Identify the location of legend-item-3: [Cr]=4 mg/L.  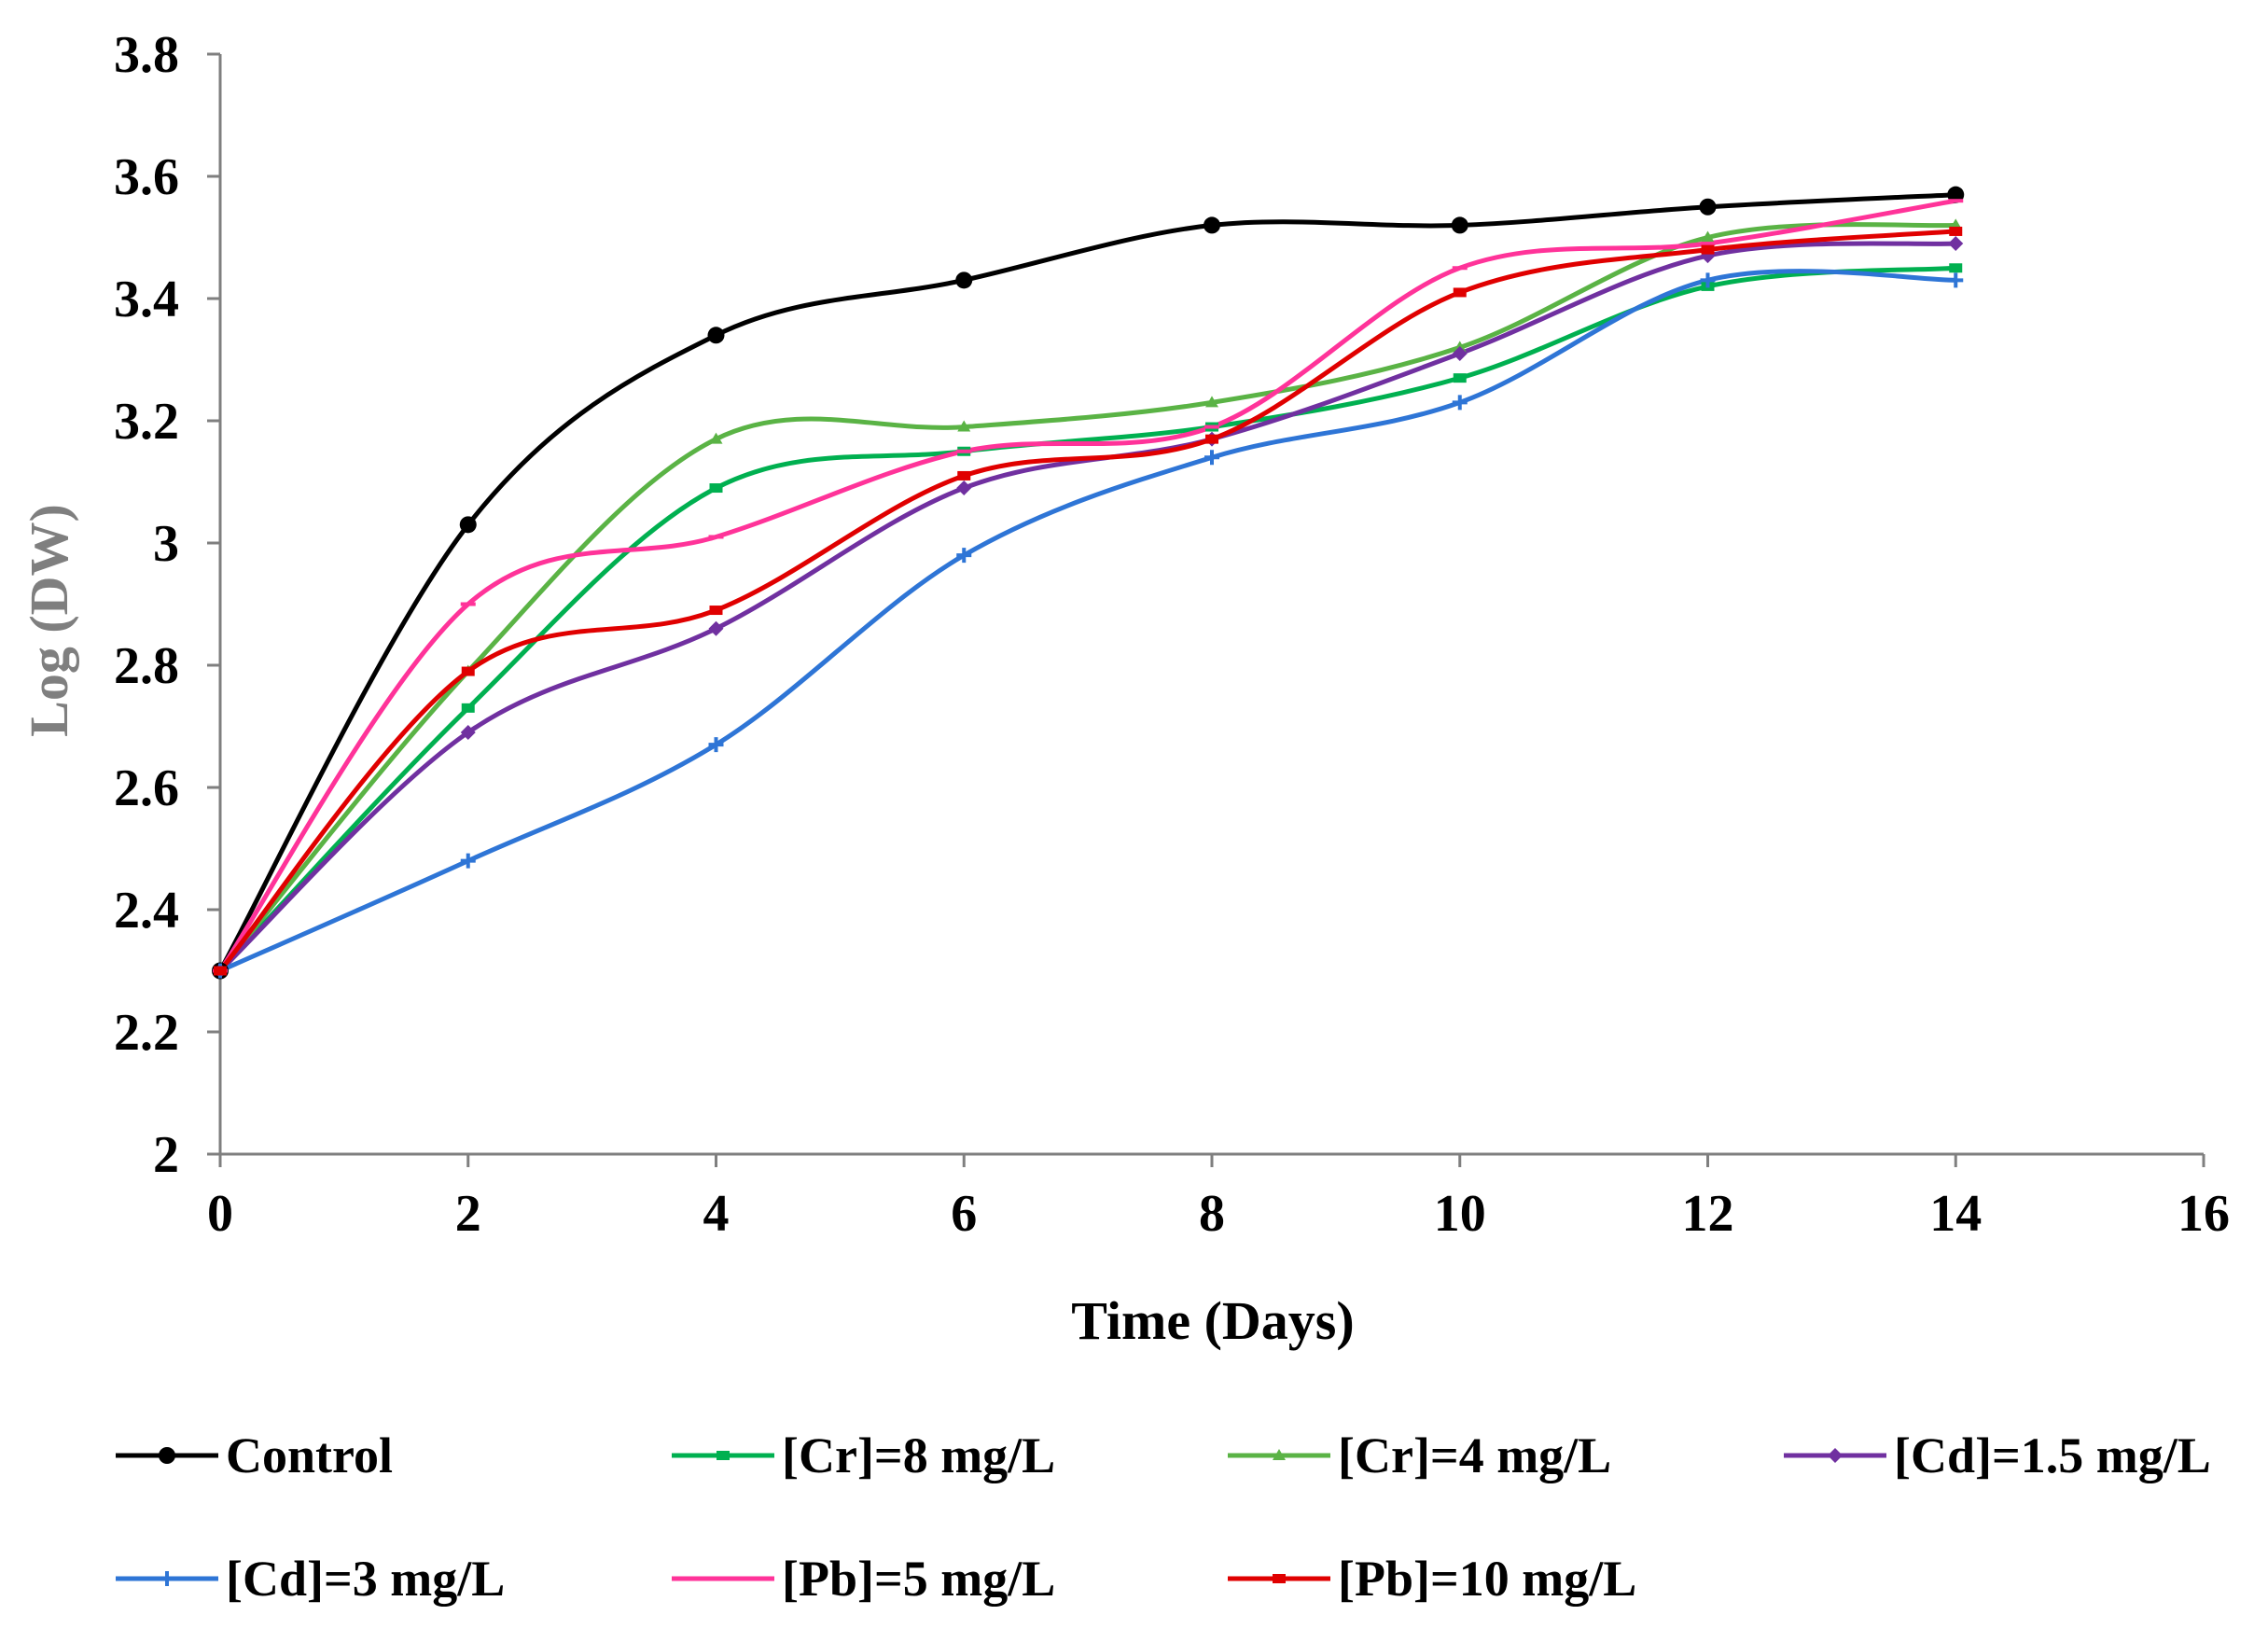
(1419, 1455).